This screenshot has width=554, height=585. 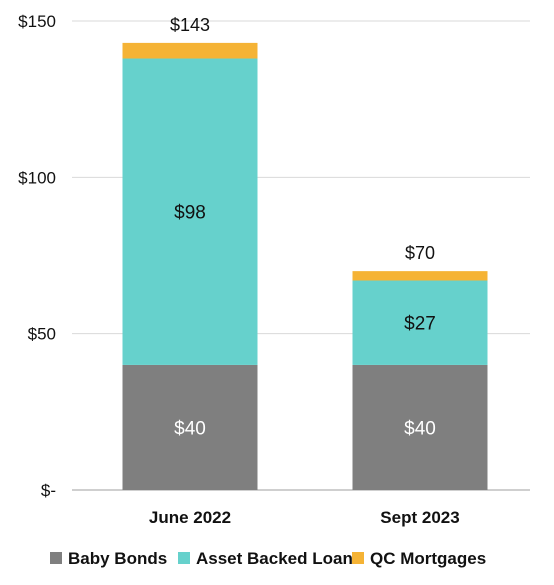 I want to click on y-tick-label: $150, so click(x=37, y=21).